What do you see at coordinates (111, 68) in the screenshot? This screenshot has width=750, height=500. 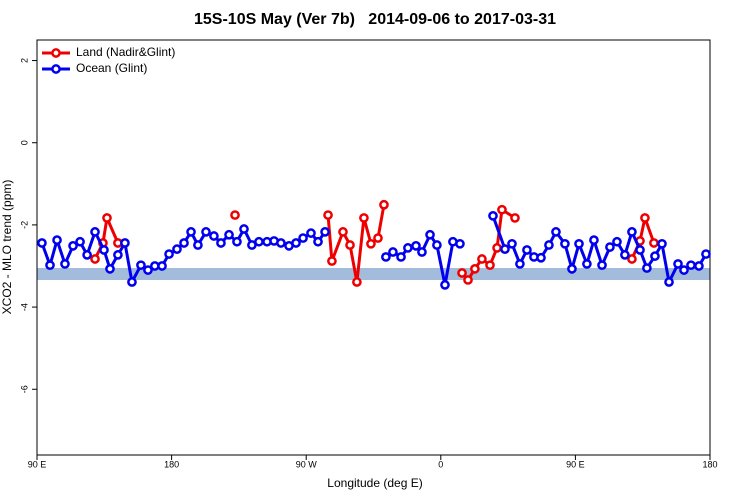 I see `legend-label: Ocean (Glint)` at bounding box center [111, 68].